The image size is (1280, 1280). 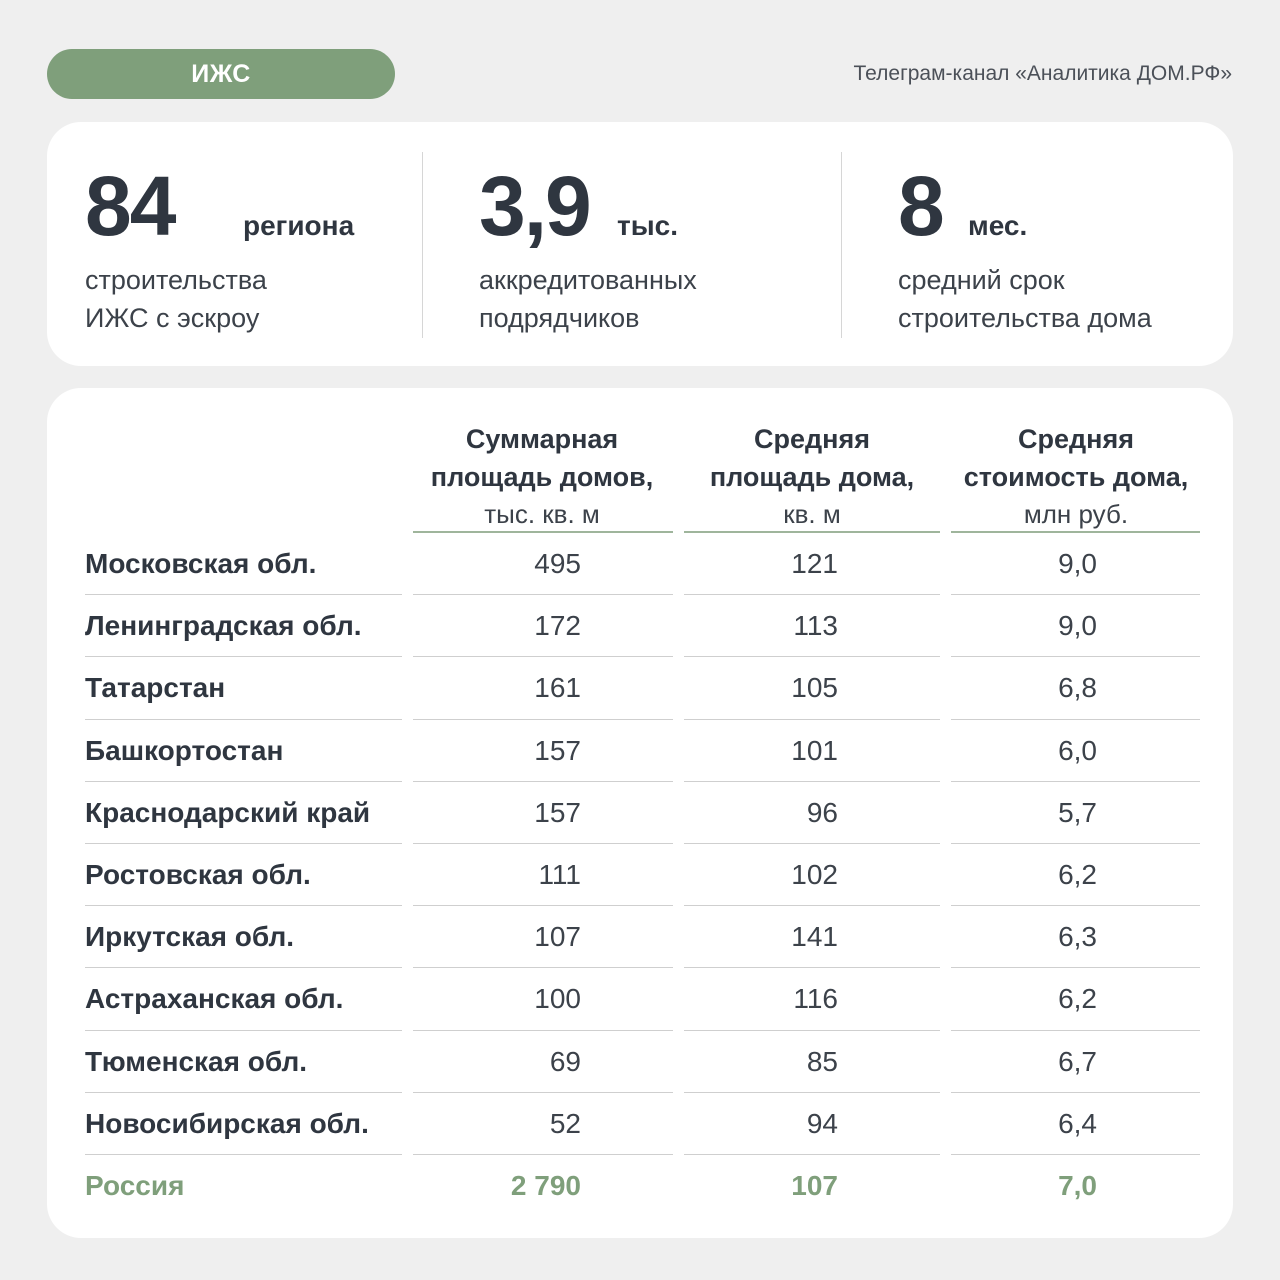 I want to click on stat-description: аккредитованных подрядчиков, so click(x=588, y=299).